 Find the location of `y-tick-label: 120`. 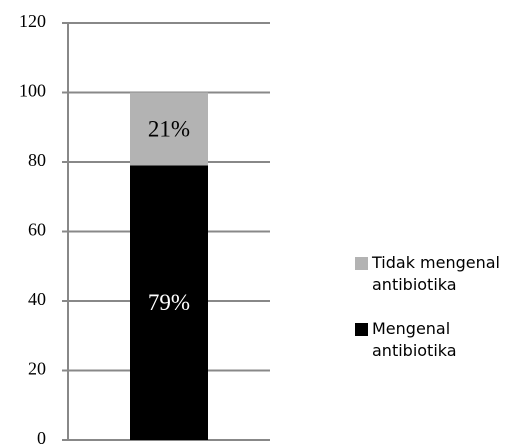

y-tick-label: 120 is located at coordinates (32, 21).